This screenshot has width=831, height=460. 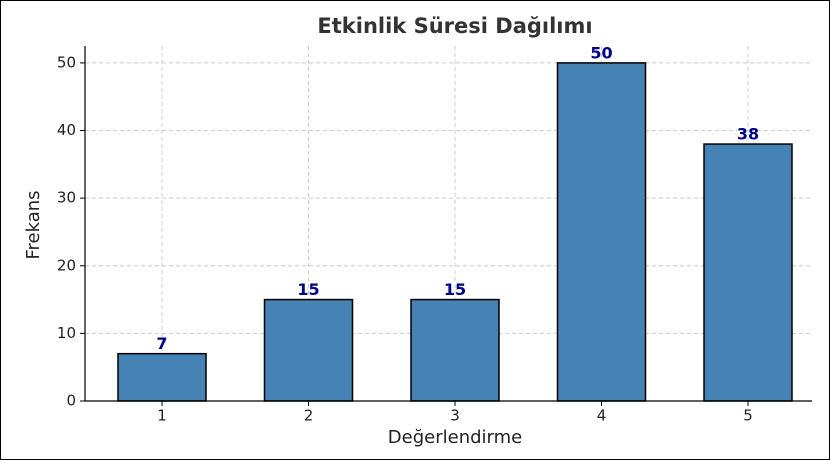 What do you see at coordinates (66, 62) in the screenshot?
I see `y-tick-label: 50` at bounding box center [66, 62].